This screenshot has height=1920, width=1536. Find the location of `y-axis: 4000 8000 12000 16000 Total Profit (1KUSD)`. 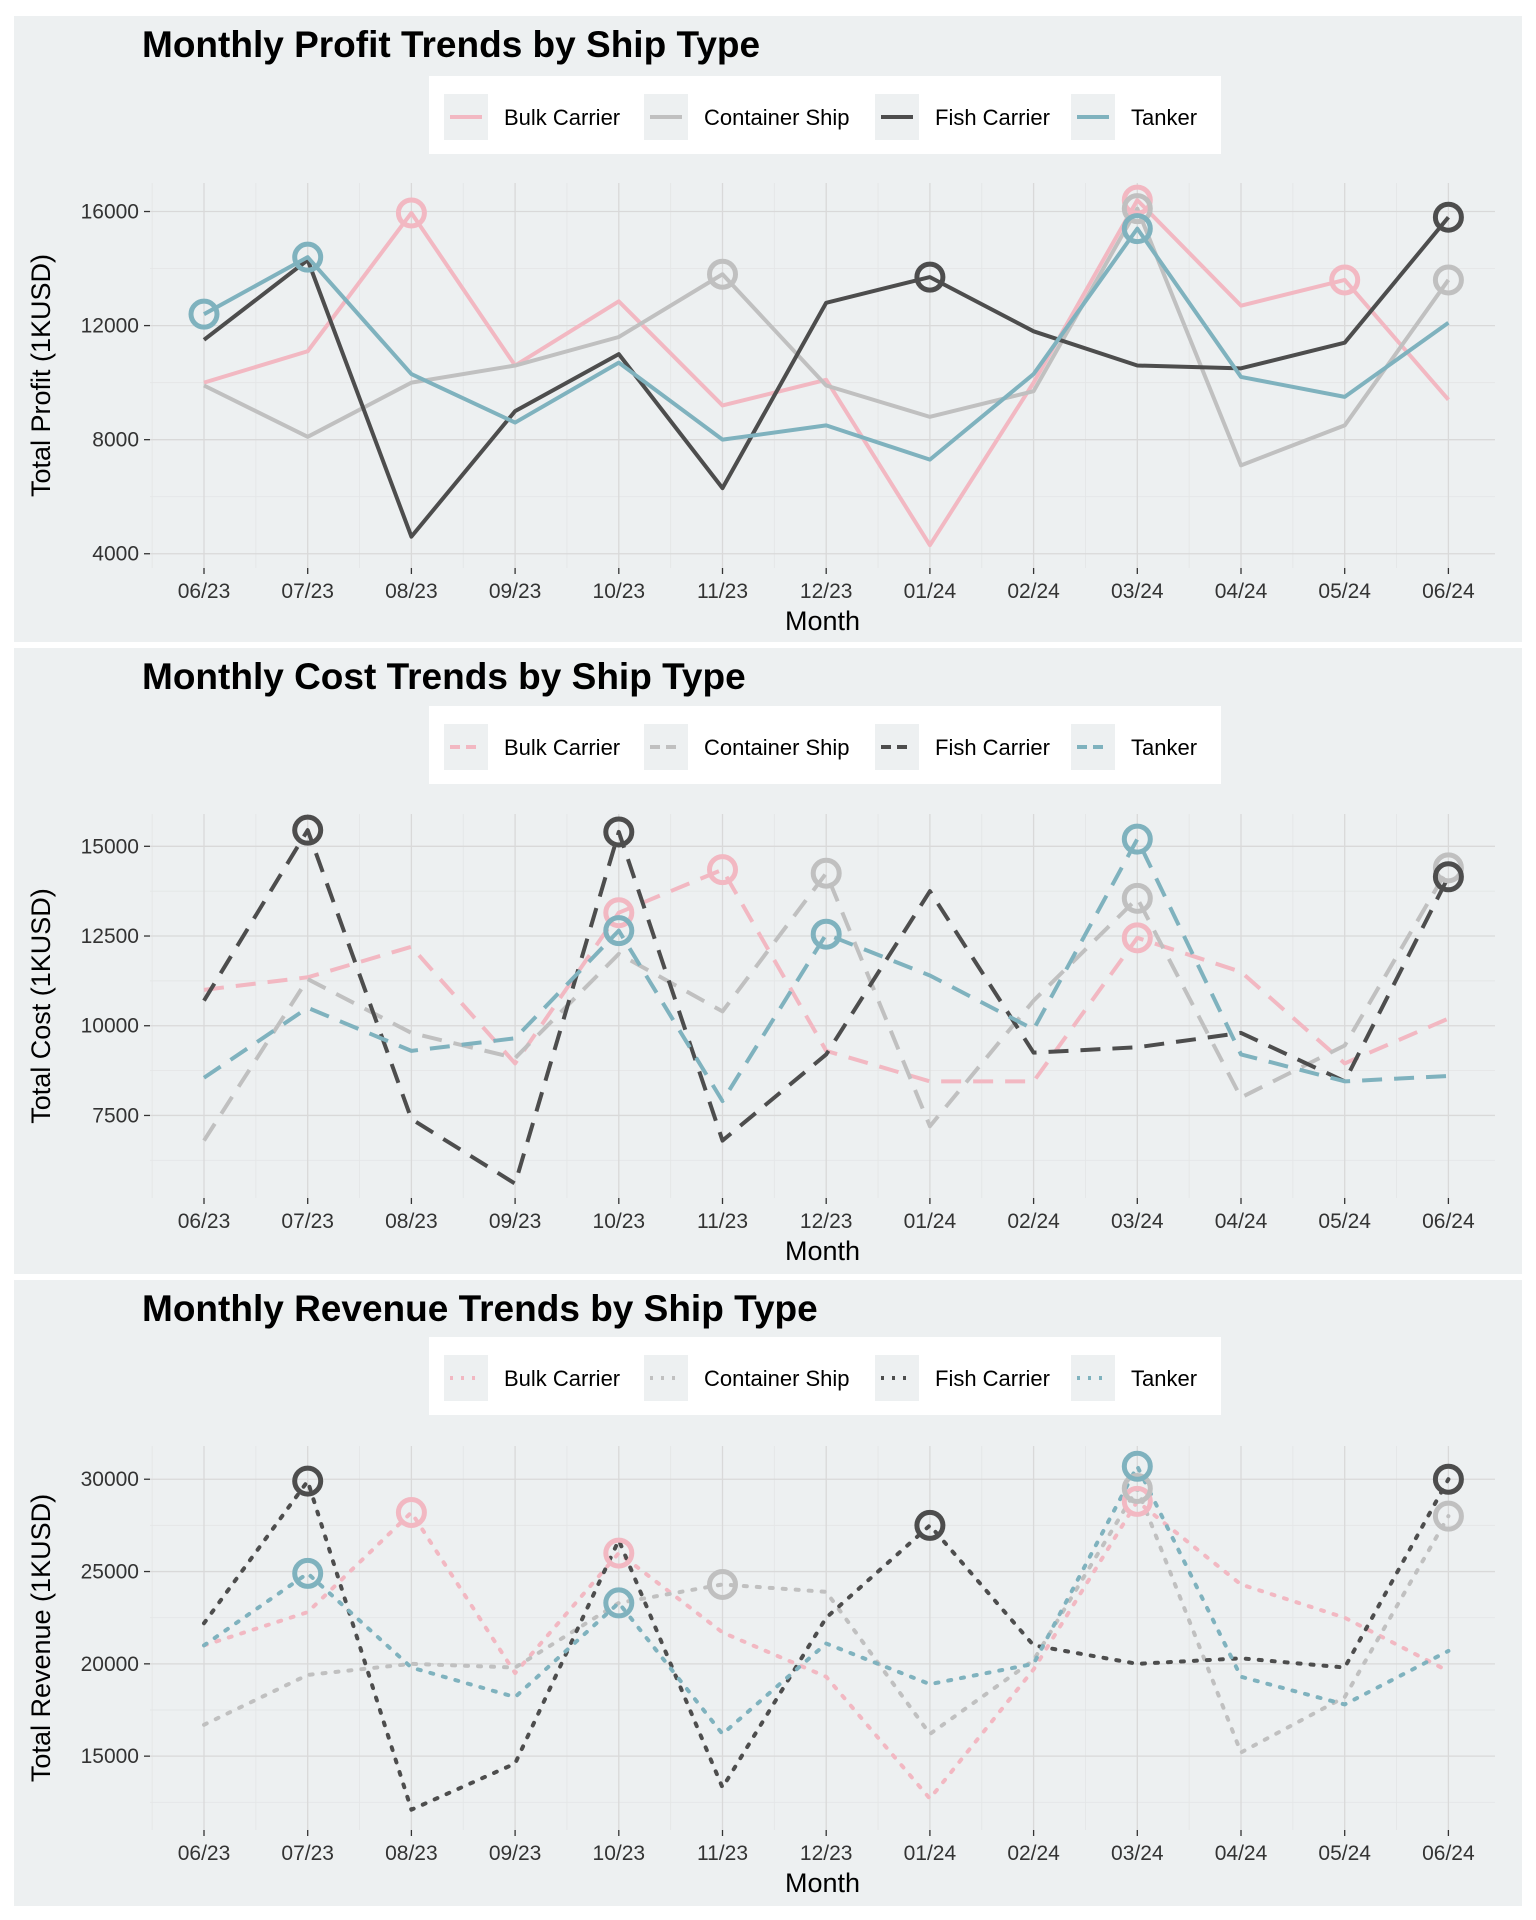

y-axis: 4000 8000 12000 16000 Total Profit (1KUSD) is located at coordinates (88, 383).